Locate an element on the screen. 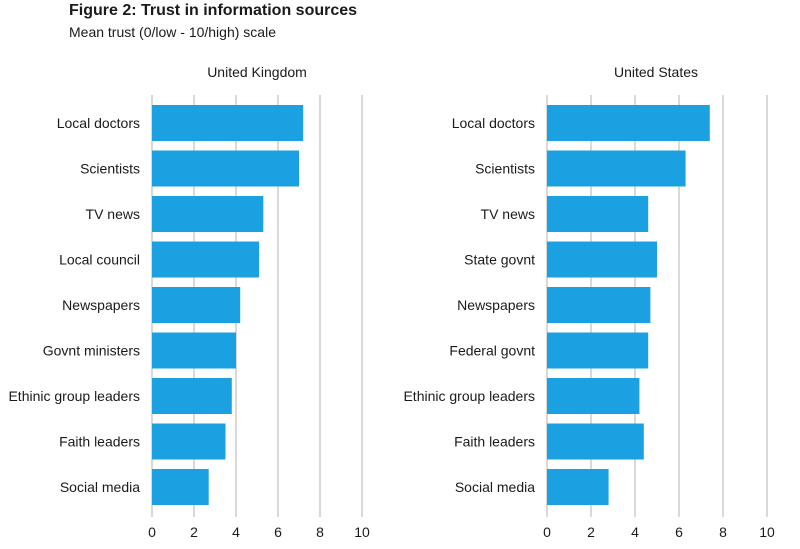 The height and width of the screenshot is (549, 800). panel-title: United States is located at coordinates (656, 72).